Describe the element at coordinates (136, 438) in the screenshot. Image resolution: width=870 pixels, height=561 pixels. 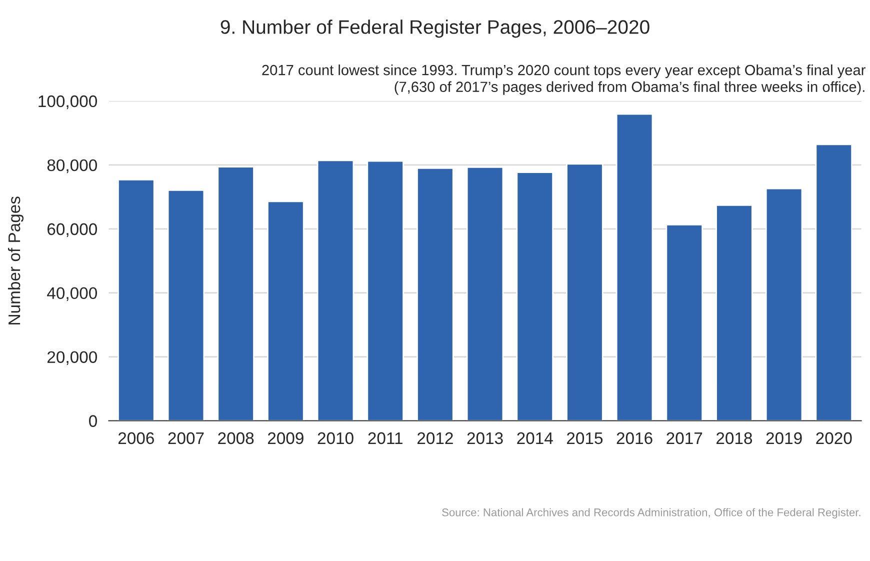
I see `x-tick-label: 2006` at that location.